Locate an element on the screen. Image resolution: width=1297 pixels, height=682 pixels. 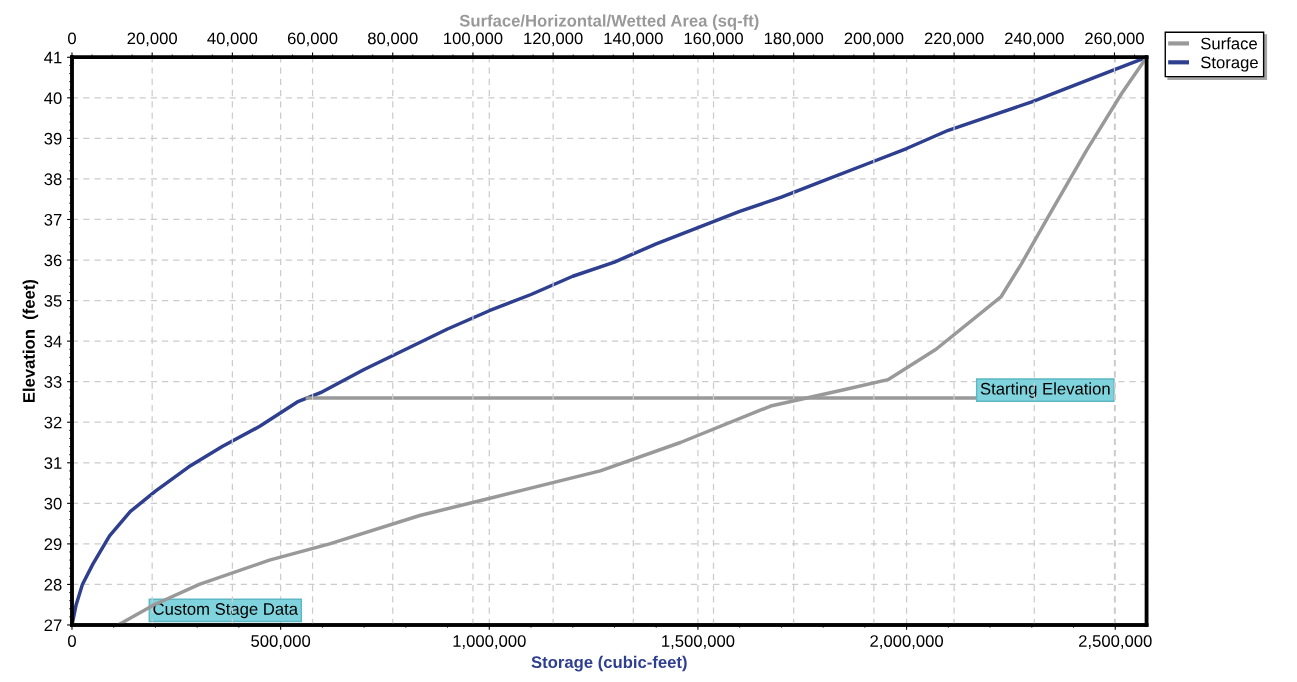
x2-tick-label: 200,000 is located at coordinates (874, 39).